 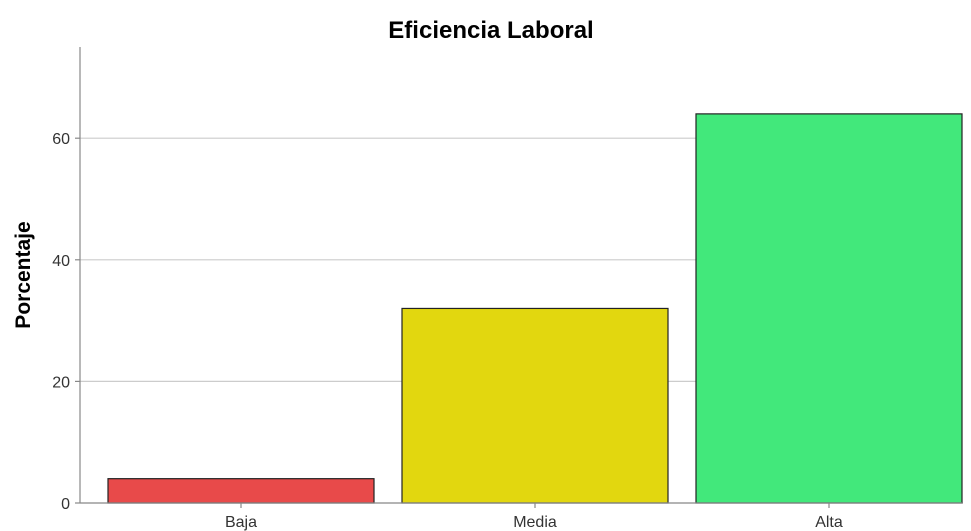 I want to click on y-axis-label: Porcentaje, so click(x=23, y=274).